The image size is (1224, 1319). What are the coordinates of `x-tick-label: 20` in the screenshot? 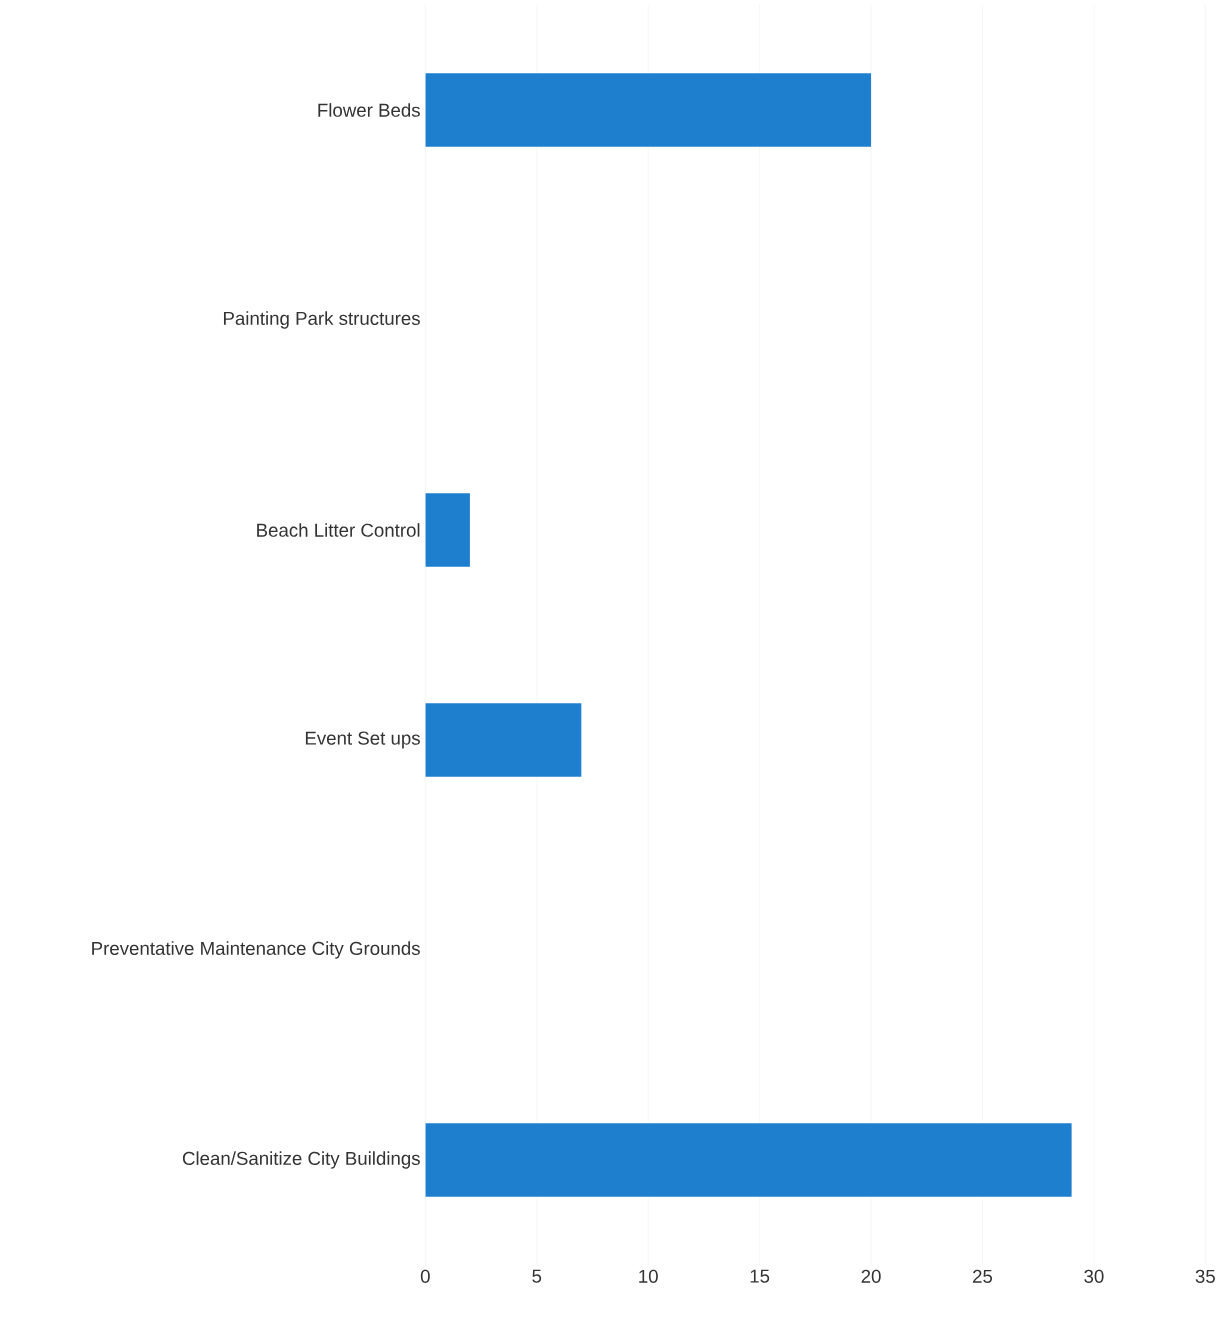 It's located at (871, 1276).